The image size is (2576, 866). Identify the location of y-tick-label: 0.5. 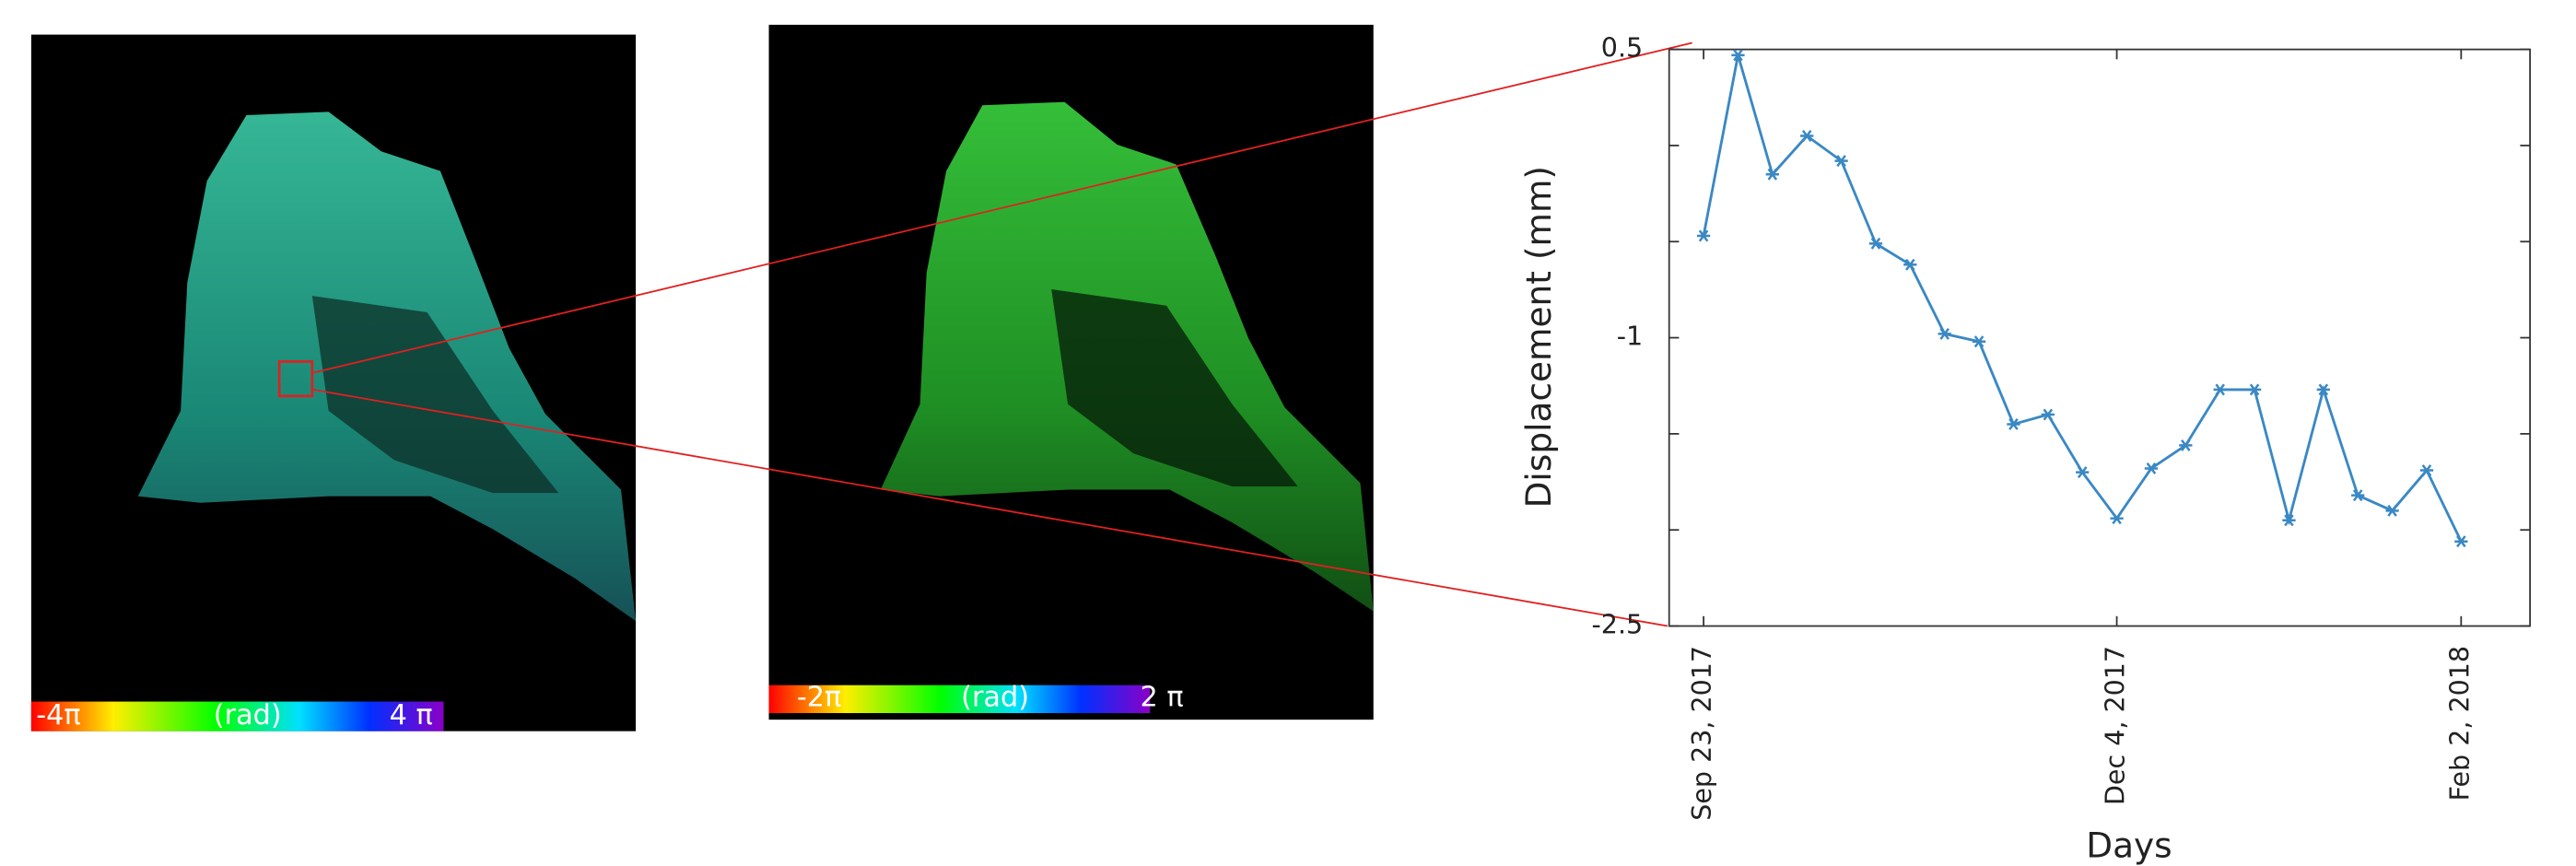
(1622, 48).